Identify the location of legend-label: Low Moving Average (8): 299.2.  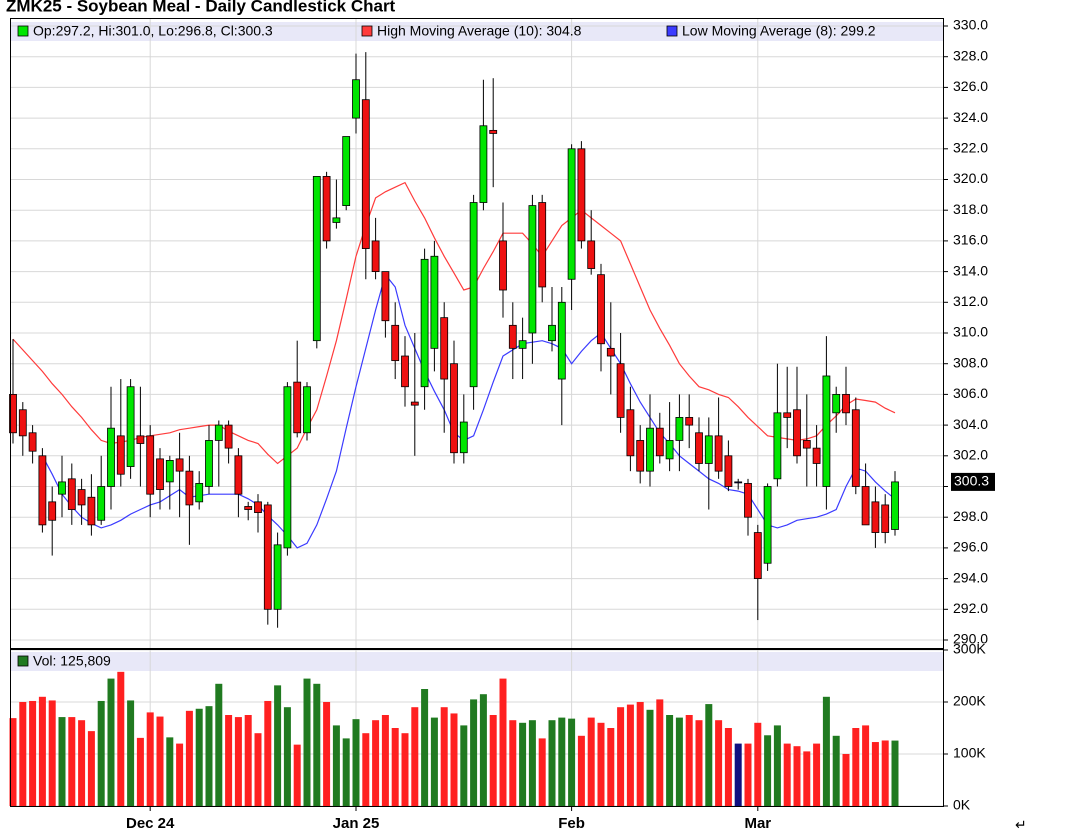
(779, 31).